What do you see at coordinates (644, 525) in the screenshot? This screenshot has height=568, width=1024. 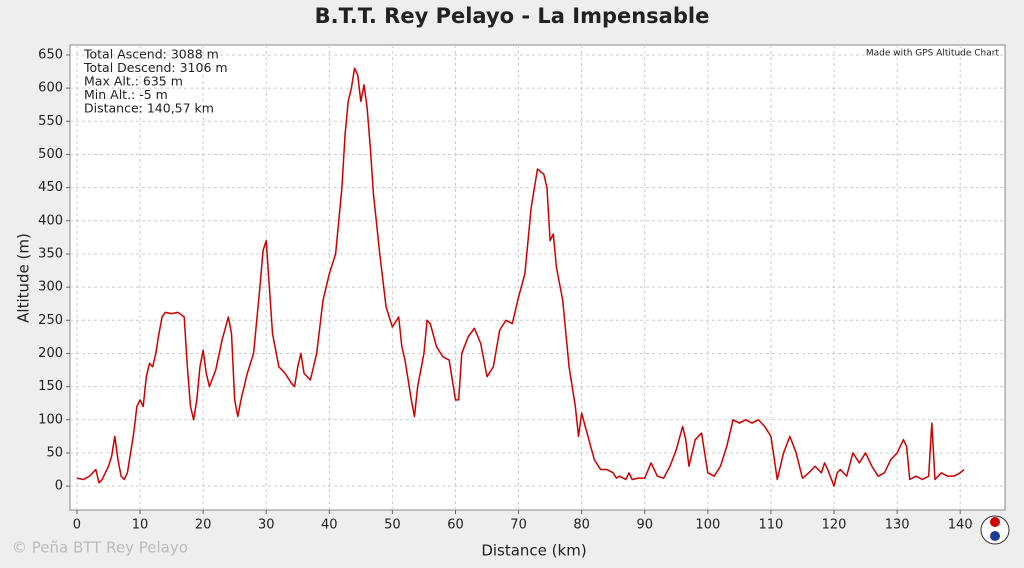 I see `x-tick-label: 90` at bounding box center [644, 525].